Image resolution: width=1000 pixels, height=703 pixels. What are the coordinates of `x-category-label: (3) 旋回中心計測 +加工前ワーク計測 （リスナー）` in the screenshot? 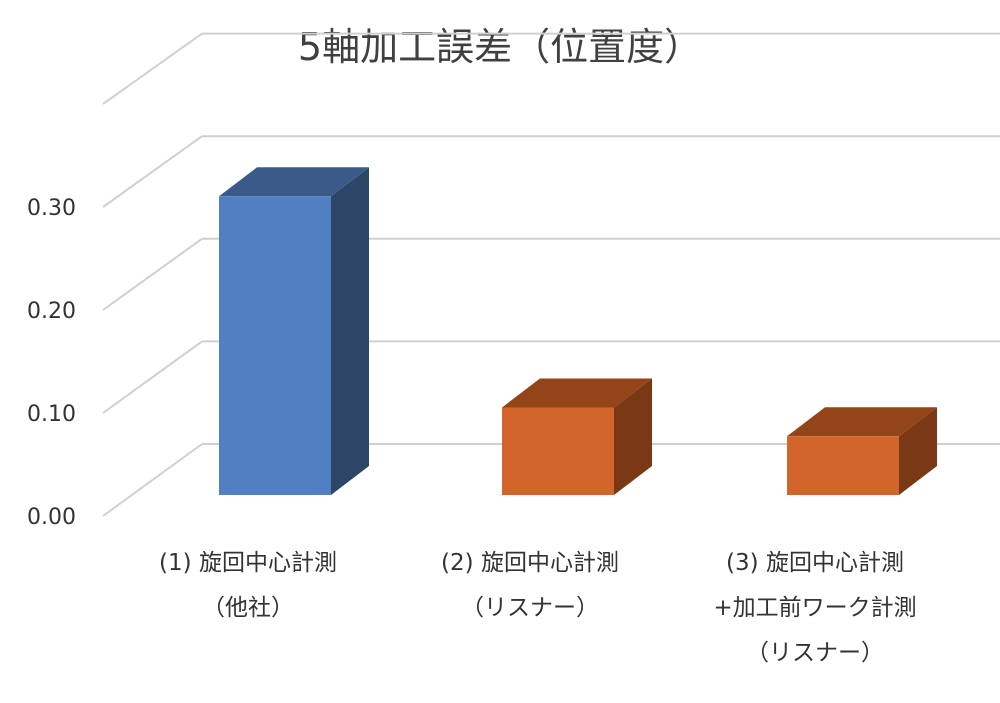 It's located at (814, 608).